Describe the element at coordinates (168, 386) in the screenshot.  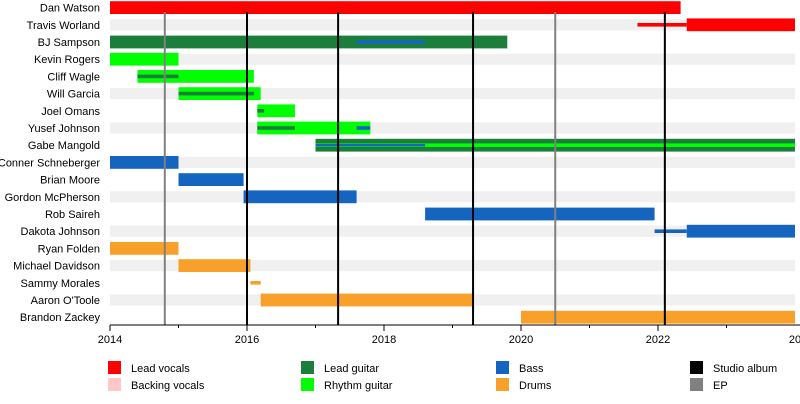
I see `legend-label: Backing vocals` at that location.